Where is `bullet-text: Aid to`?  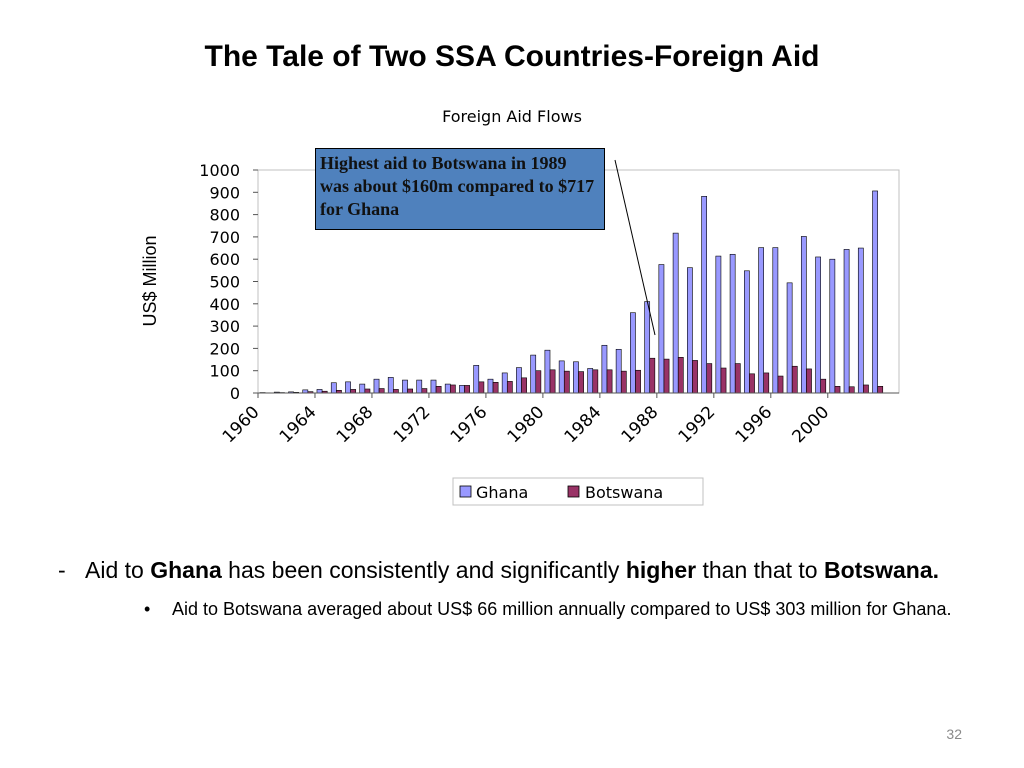 bullet-text: Aid to is located at coordinates (118, 570).